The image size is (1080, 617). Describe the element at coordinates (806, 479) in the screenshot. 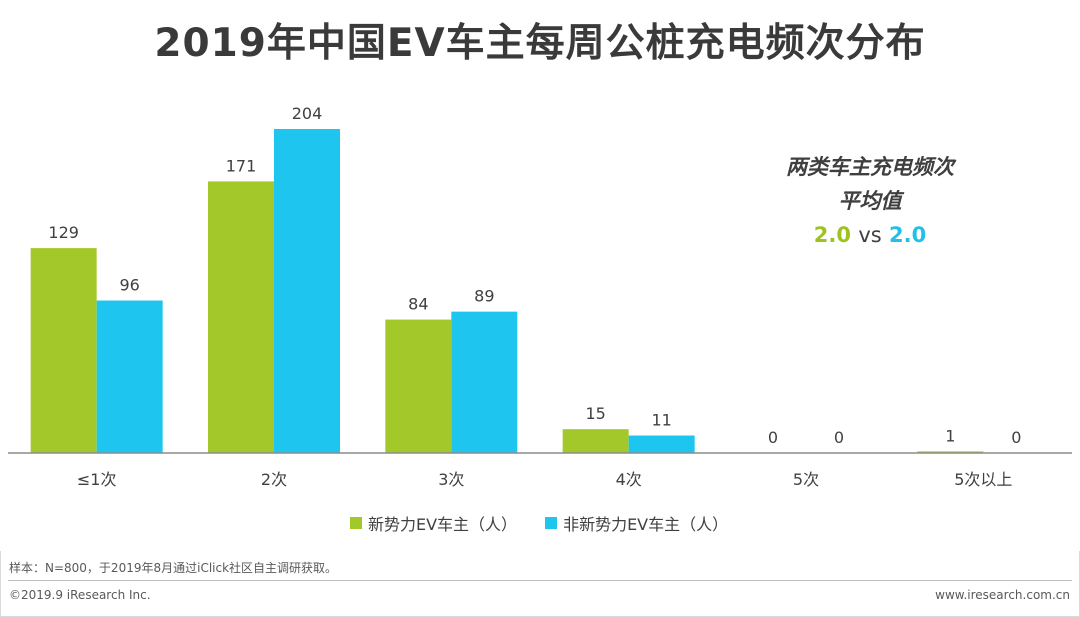

I see `x-tick-label: 5次` at that location.